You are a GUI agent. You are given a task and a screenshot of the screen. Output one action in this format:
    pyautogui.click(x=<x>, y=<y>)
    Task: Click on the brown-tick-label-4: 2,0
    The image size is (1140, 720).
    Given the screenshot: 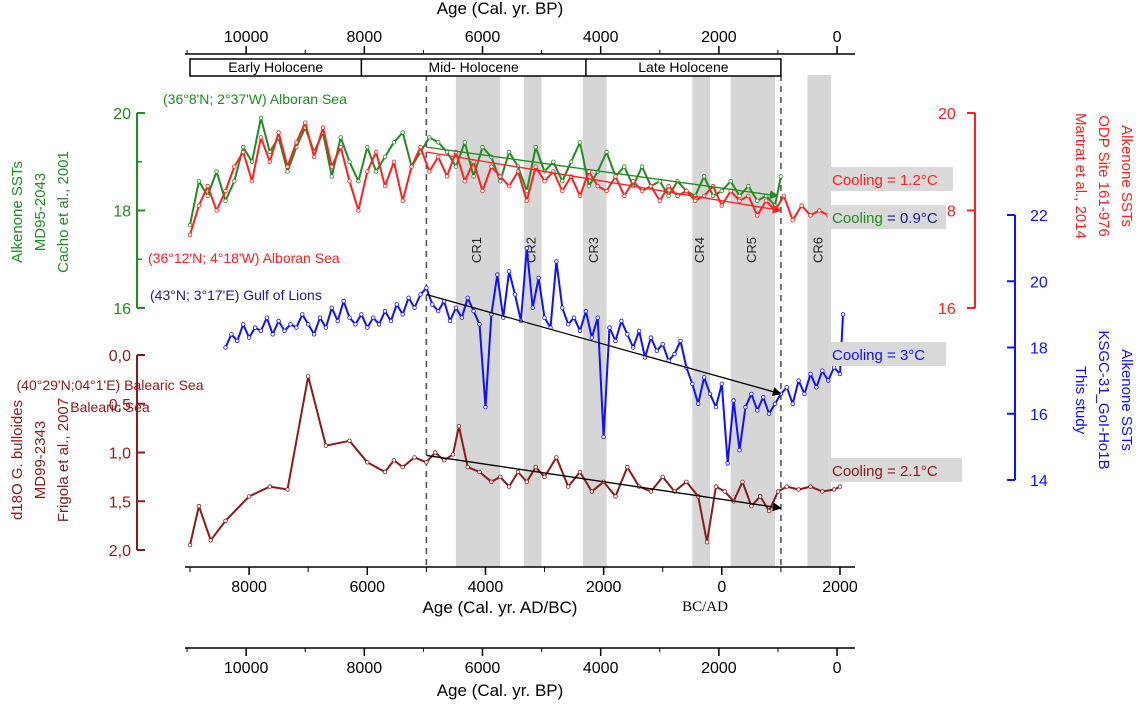 What is the action you would take?
    pyautogui.click(x=120, y=551)
    